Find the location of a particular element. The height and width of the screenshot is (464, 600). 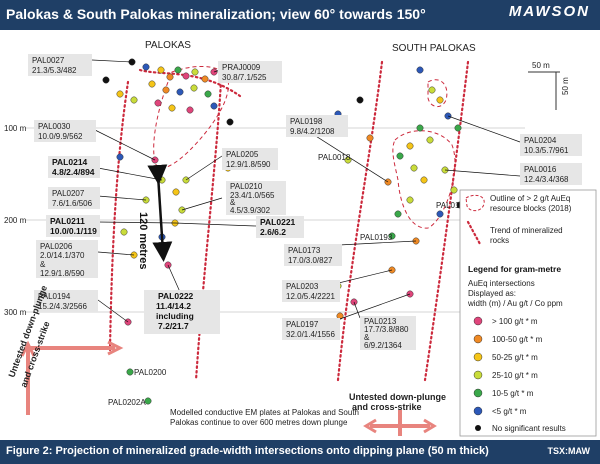

legend-class-1: > 100 g/t * m is located at coordinates (515, 321).